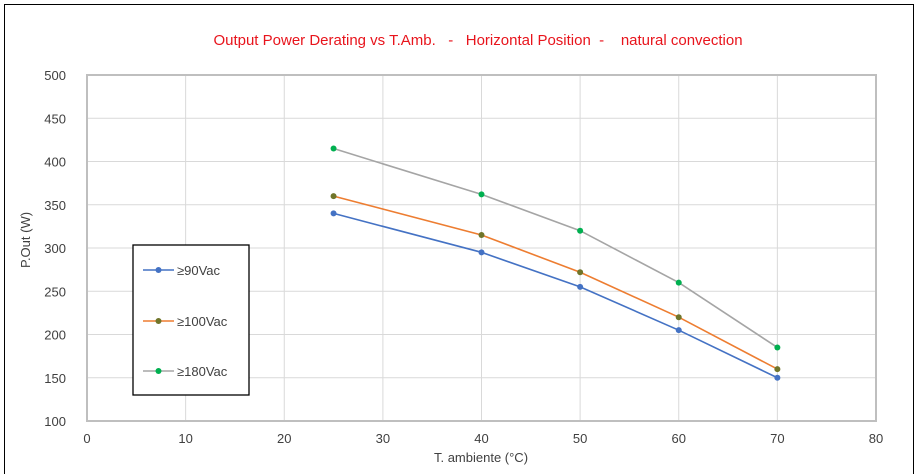 The height and width of the screenshot is (474, 919). What do you see at coordinates (55, 205) in the screenshot?
I see `y-tick-label: 350` at bounding box center [55, 205].